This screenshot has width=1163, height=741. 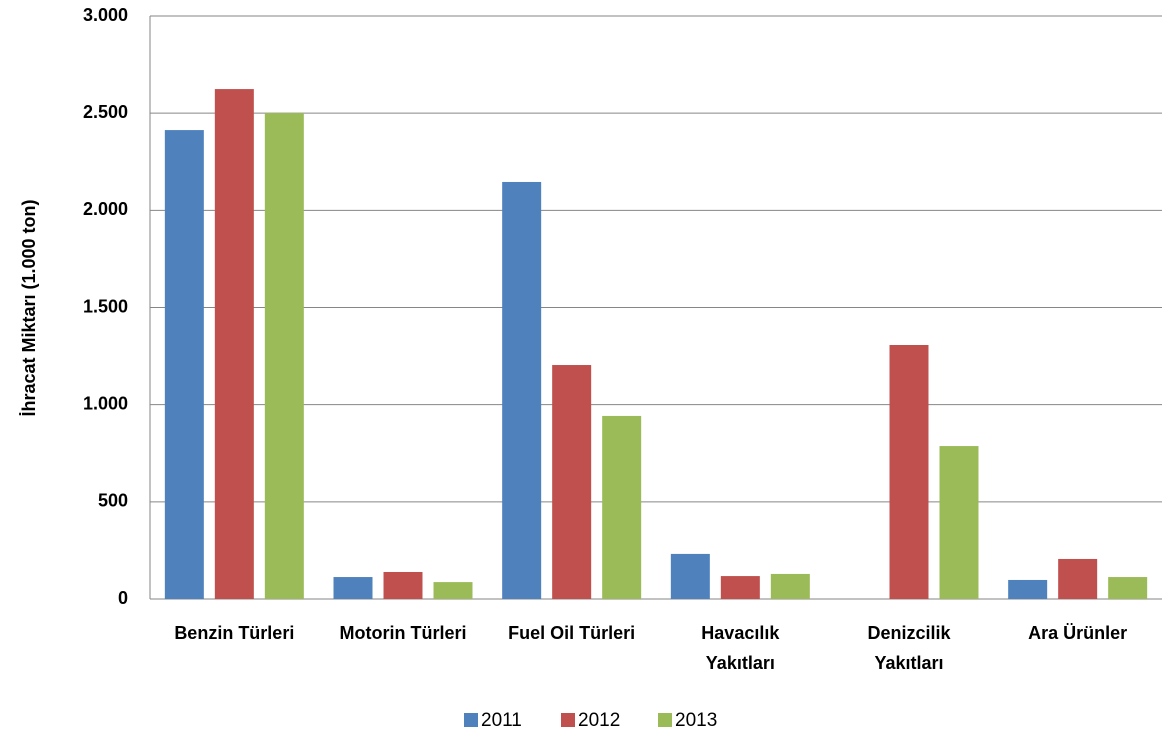 What do you see at coordinates (123, 598) in the screenshot?
I see `y-tick-label: 0` at bounding box center [123, 598].